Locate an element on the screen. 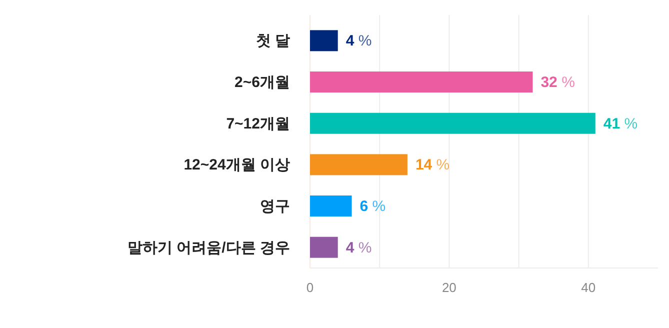 Image resolution: width=669 pixels, height=328 pixels. y-tick-label: 첫 달 is located at coordinates (273, 41).